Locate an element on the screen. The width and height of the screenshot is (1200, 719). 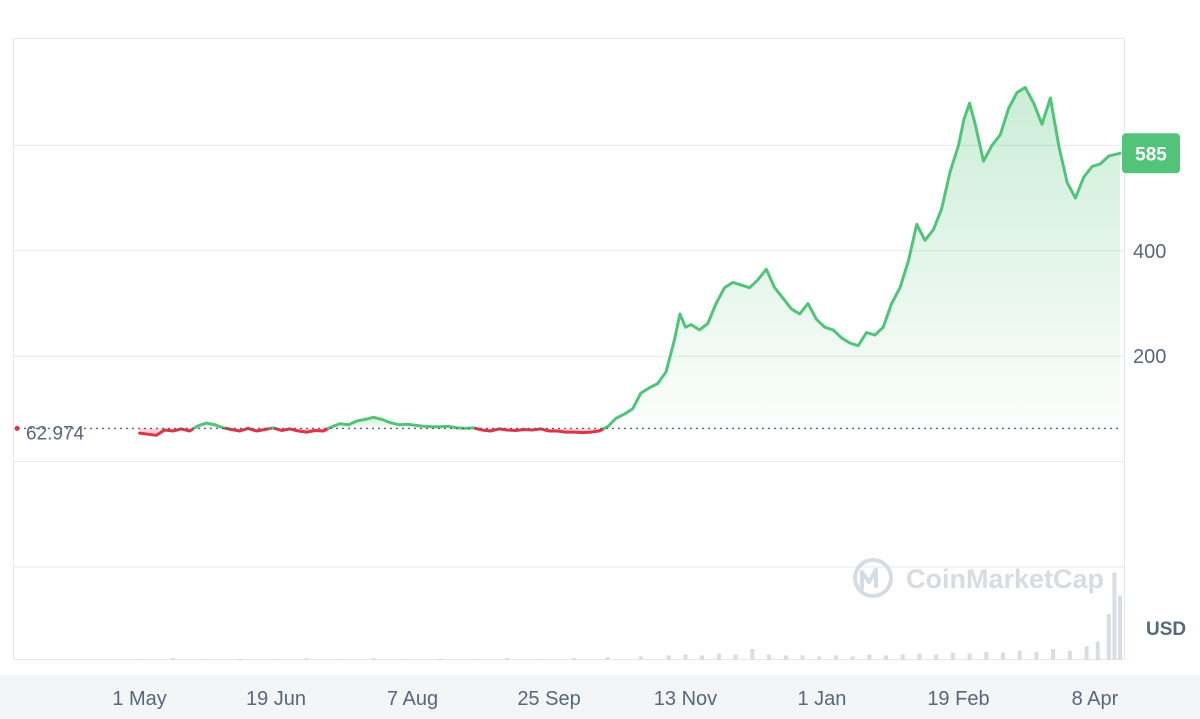
x-tick-label: 25 Sep is located at coordinates (548, 699).